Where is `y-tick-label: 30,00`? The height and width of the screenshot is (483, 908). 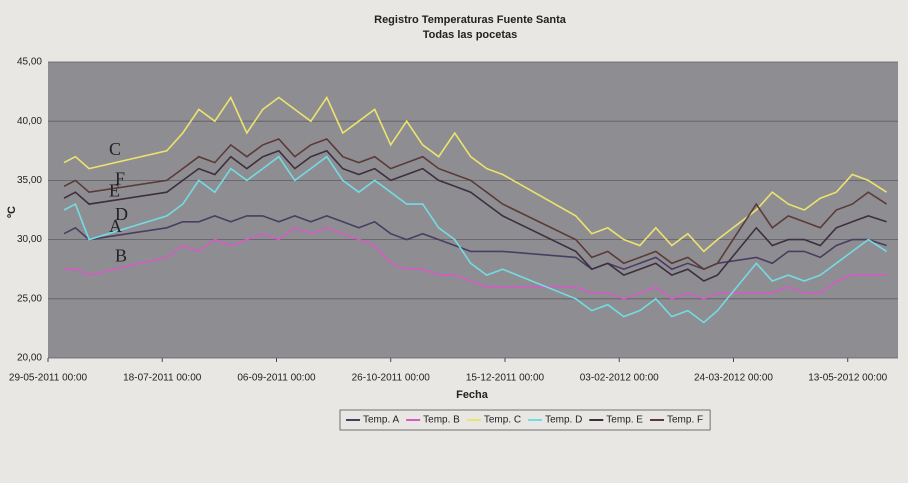
y-tick-label: 30,00 is located at coordinates (29, 239).